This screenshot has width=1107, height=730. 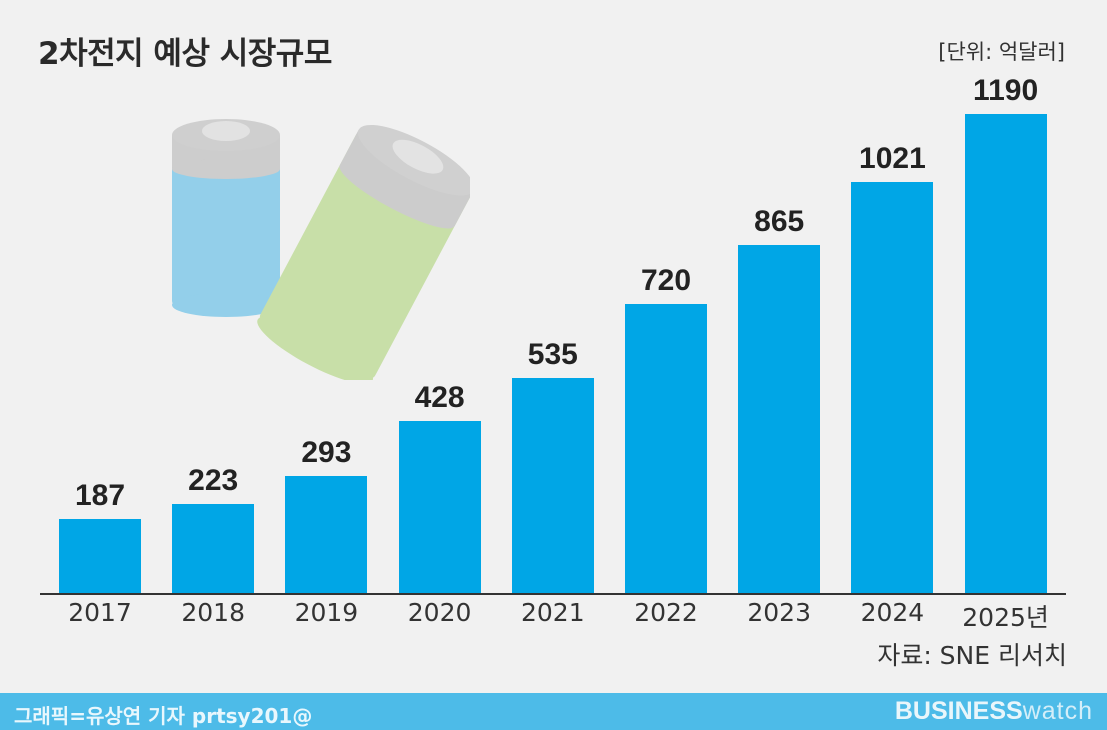 What do you see at coordinates (326, 534) in the screenshot?
I see `bar-2019` at bounding box center [326, 534].